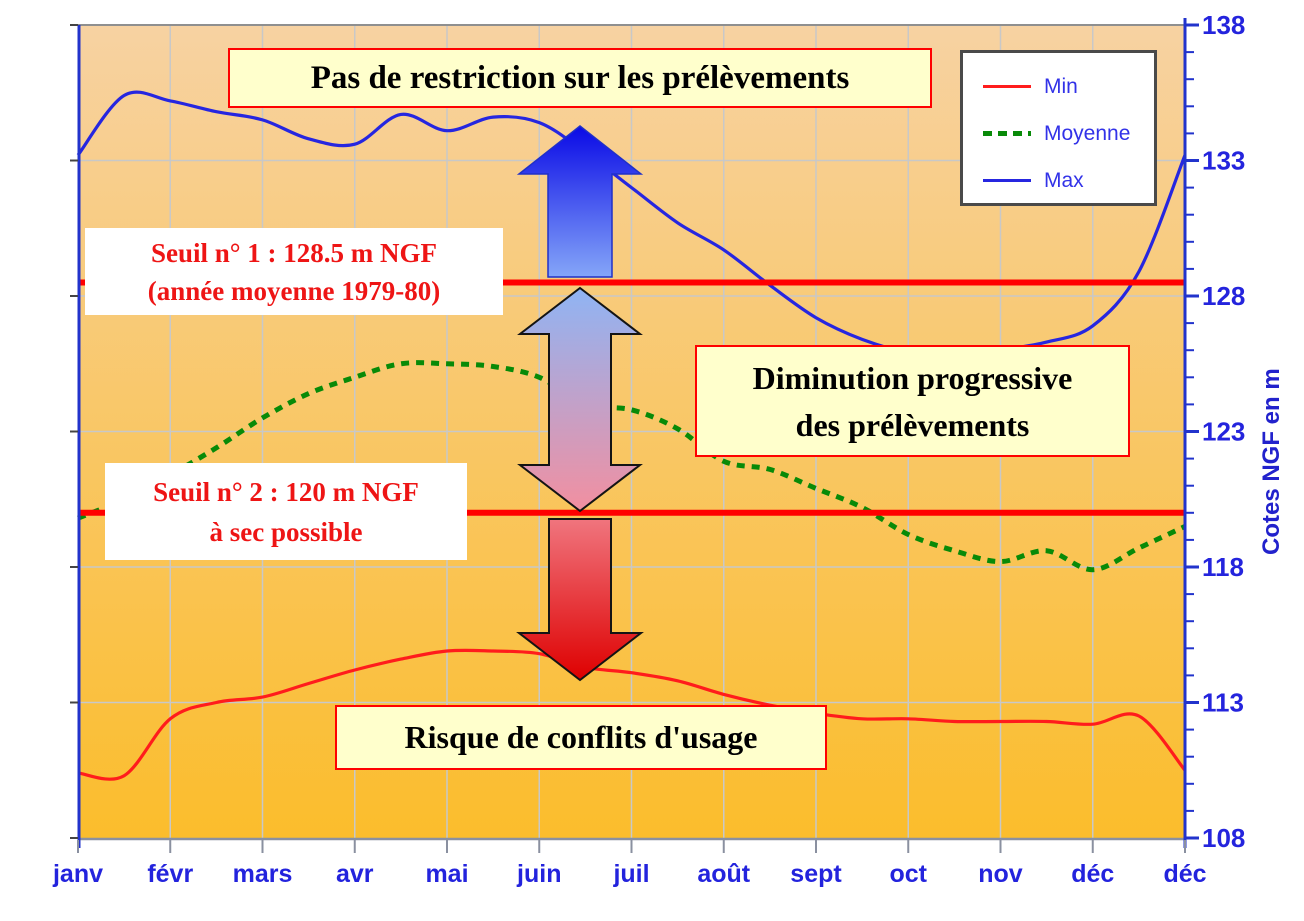  What do you see at coordinates (1087, 133) in the screenshot?
I see `legend-label-moyenne: Moyenne` at bounding box center [1087, 133].